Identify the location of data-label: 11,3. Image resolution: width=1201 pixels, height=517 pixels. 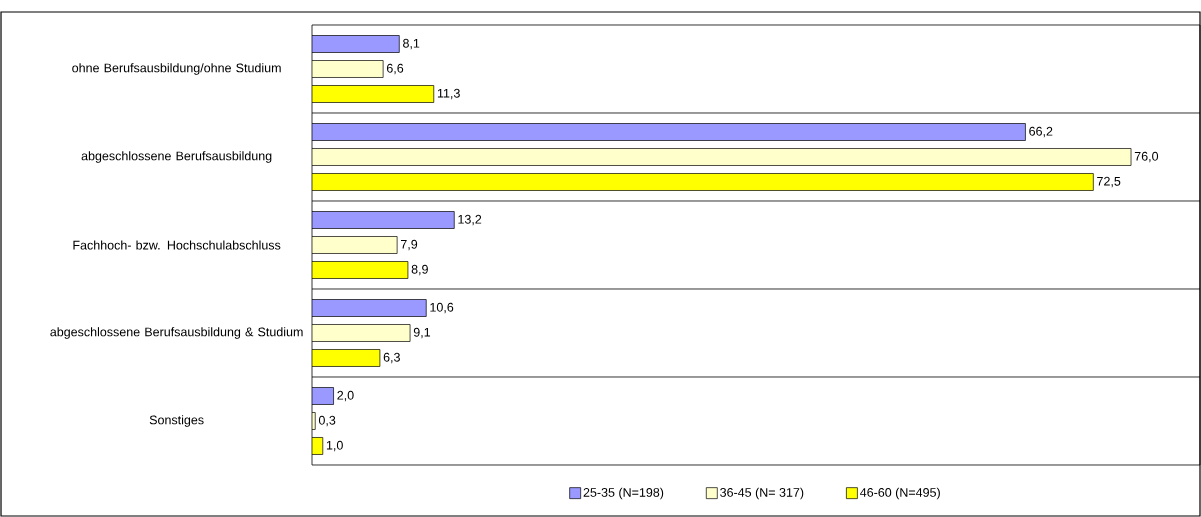
(448, 94).